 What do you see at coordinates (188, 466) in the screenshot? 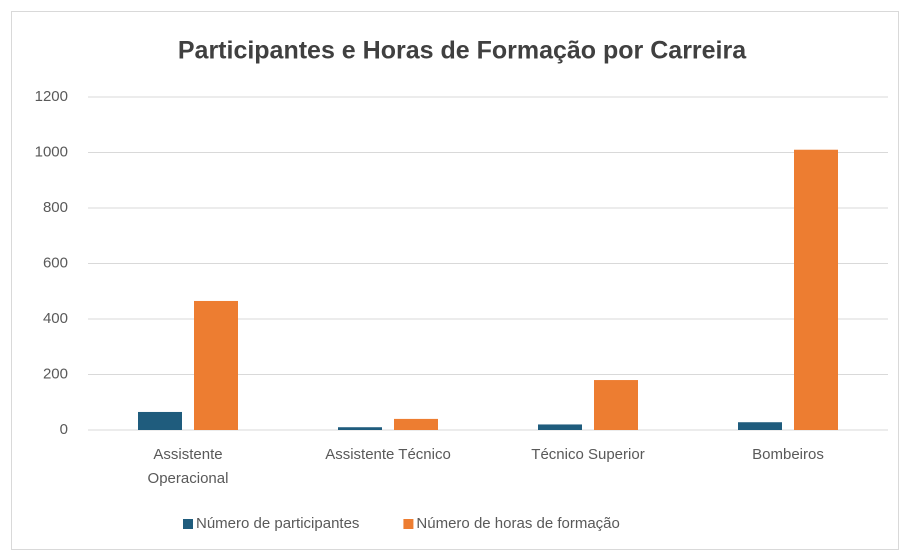
I see `x-tick-label: Assistente Operacional` at bounding box center [188, 466].